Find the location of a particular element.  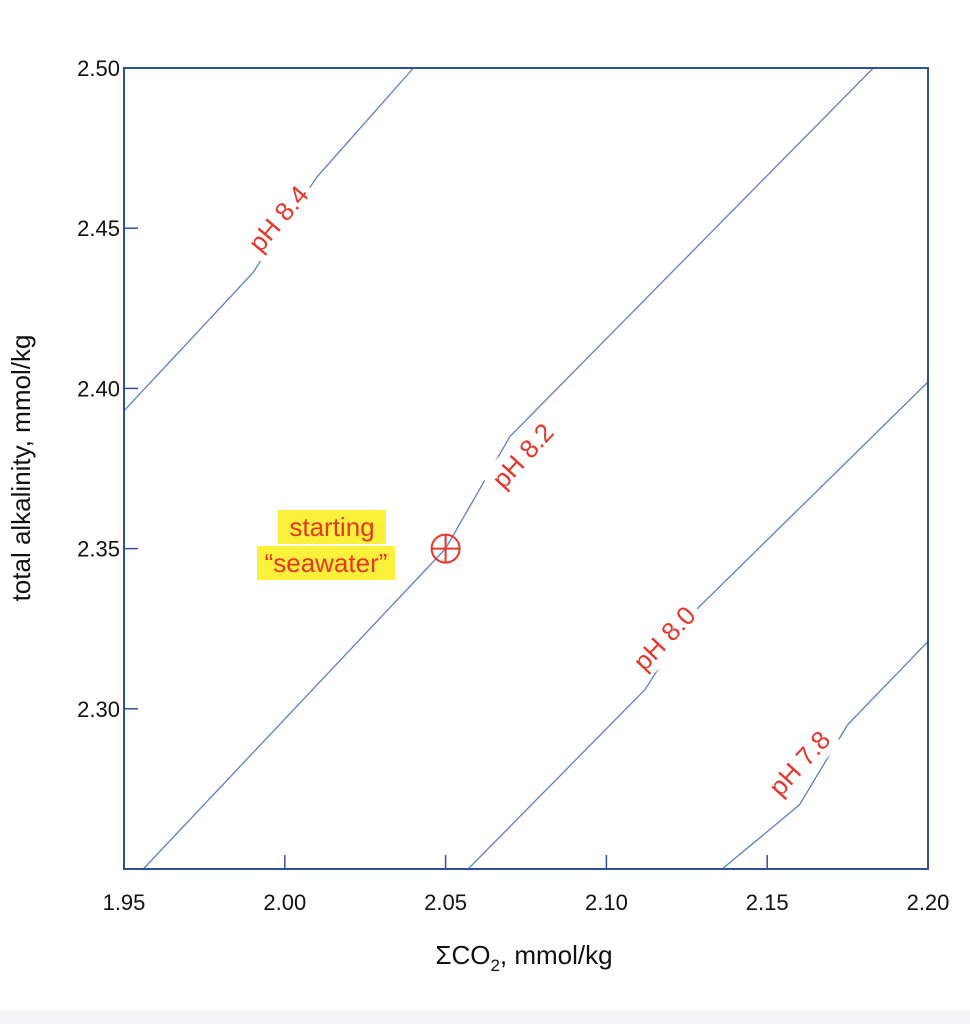

x-axis-label-subscript: 2 is located at coordinates (494, 965).